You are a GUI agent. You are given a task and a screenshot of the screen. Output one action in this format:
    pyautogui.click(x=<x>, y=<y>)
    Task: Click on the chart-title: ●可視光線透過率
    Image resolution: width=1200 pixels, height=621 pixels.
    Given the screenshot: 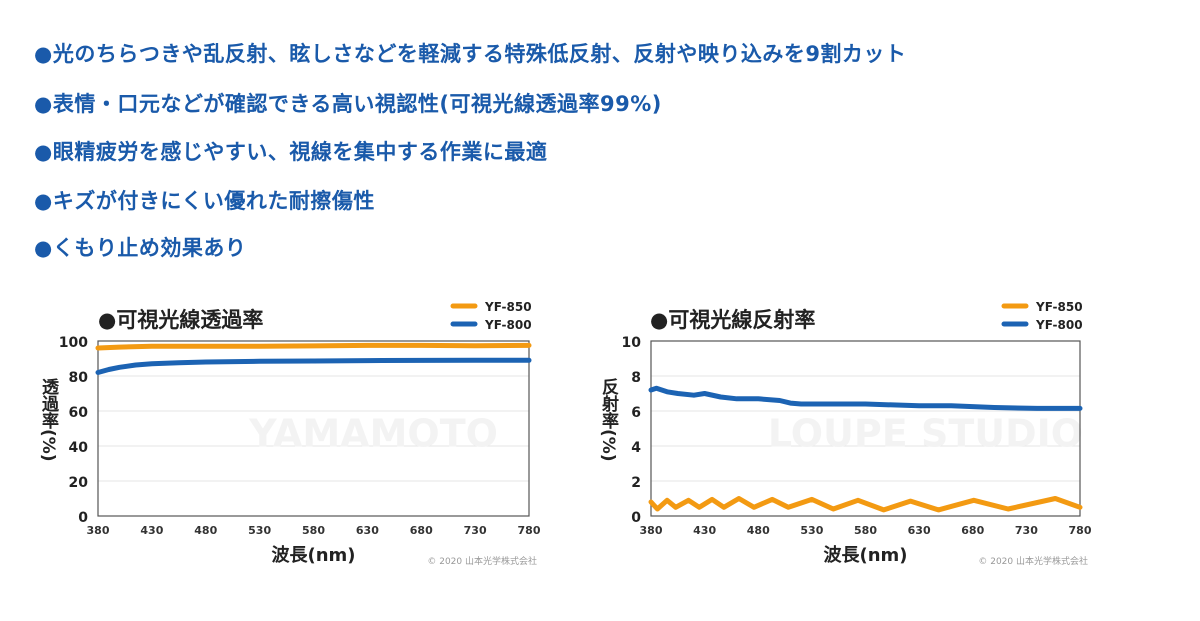 What is the action you would take?
    pyautogui.click(x=181, y=320)
    